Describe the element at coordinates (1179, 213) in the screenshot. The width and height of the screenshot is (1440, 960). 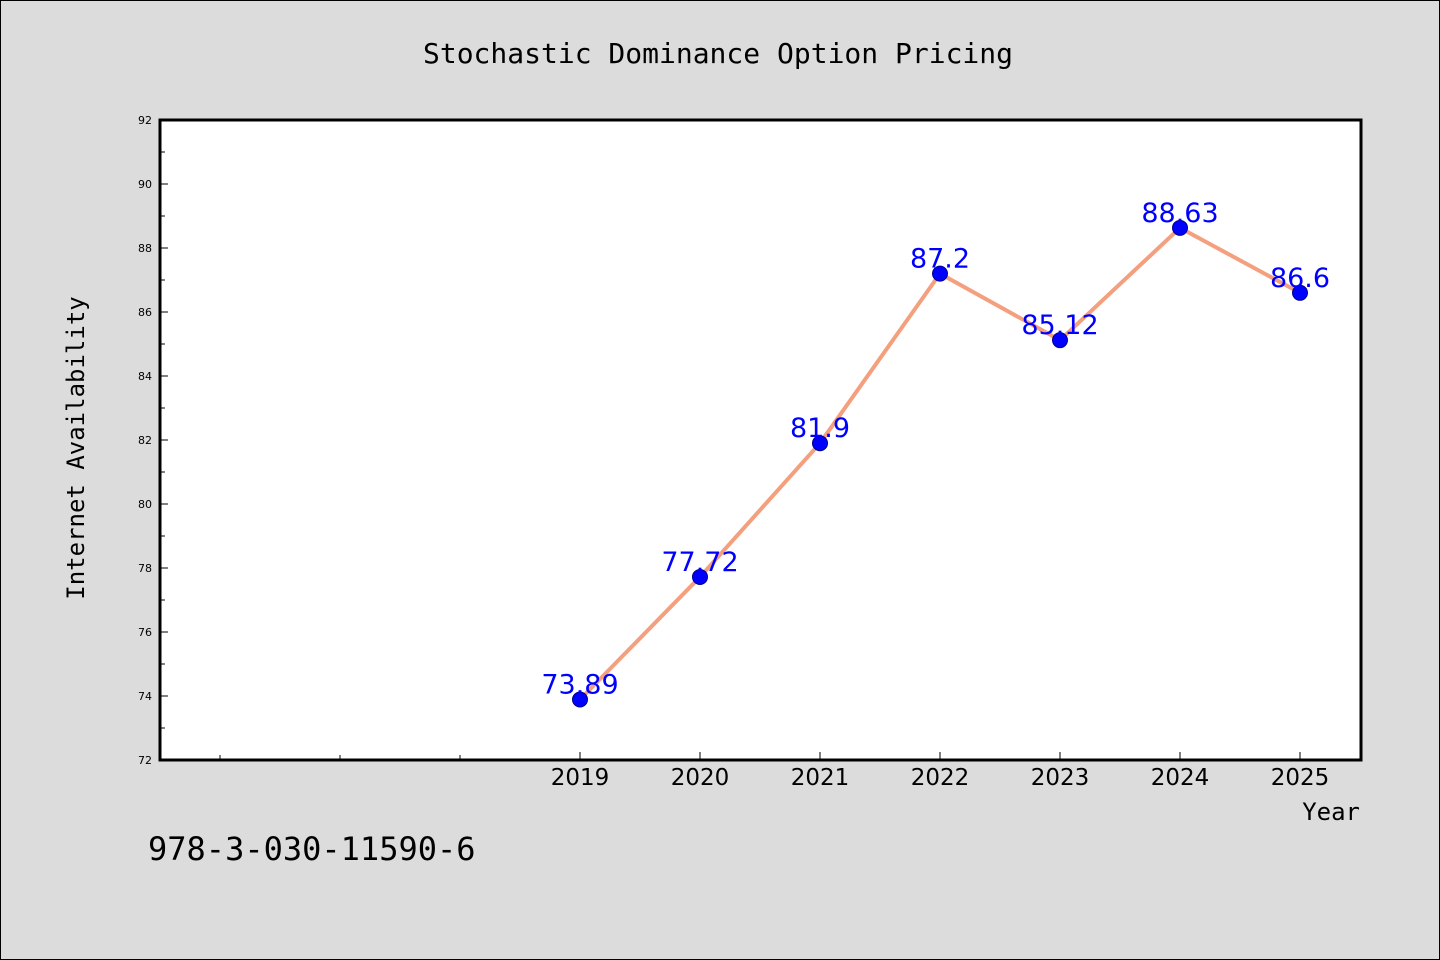
I see `data-label: 88.63` at that location.